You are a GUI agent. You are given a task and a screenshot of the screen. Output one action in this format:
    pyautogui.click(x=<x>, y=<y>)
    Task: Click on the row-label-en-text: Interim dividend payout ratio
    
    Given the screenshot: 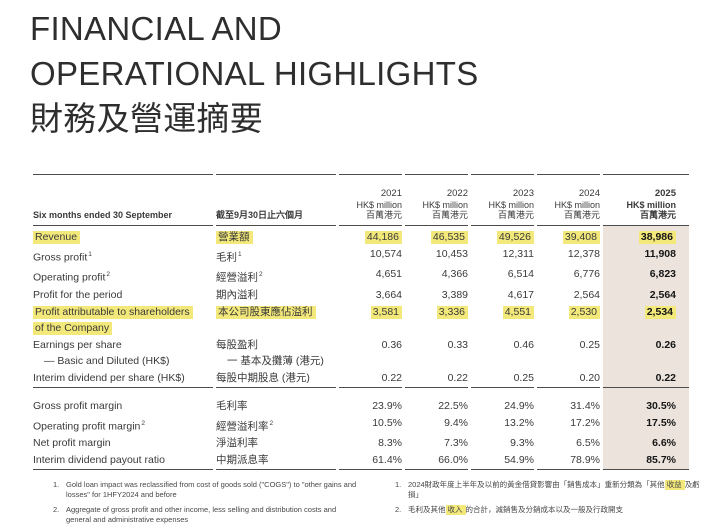 What is the action you would take?
    pyautogui.click(x=99, y=460)
    